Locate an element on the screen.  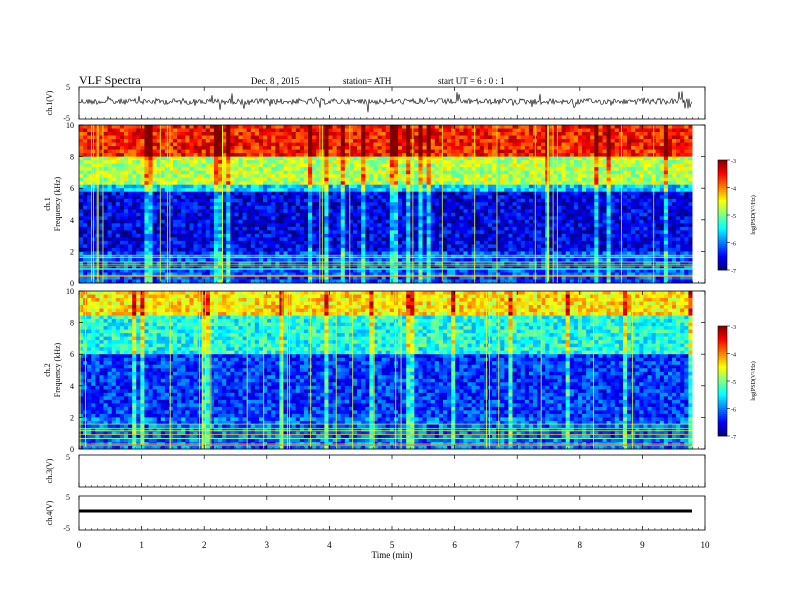
ch1-waveform-panel: 5 -5 ch.1(V) is located at coordinates (375, 103).